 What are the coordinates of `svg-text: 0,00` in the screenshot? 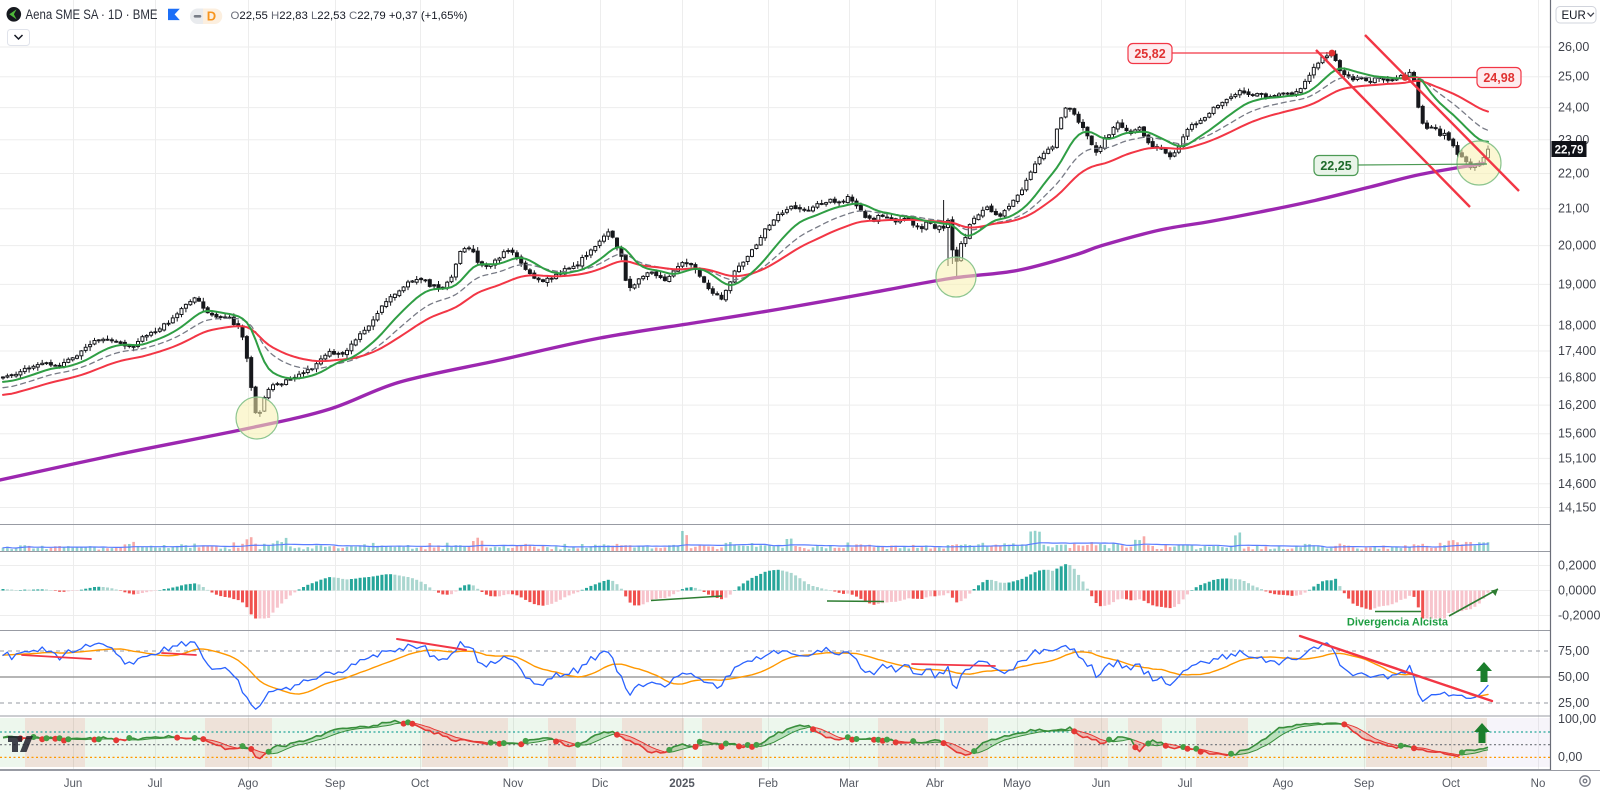 It's located at (1570, 757).